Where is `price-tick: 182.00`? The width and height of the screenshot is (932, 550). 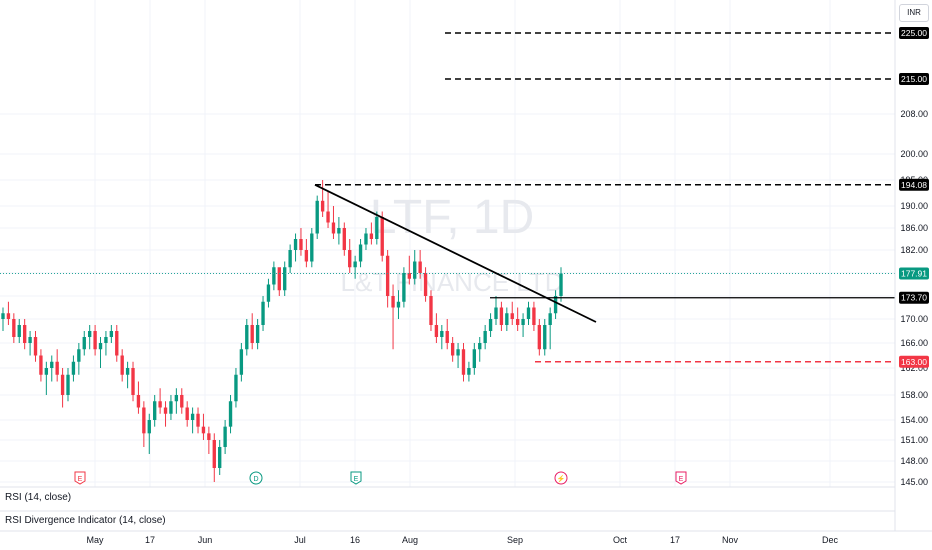 price-tick: 182.00 is located at coordinates (914, 250).